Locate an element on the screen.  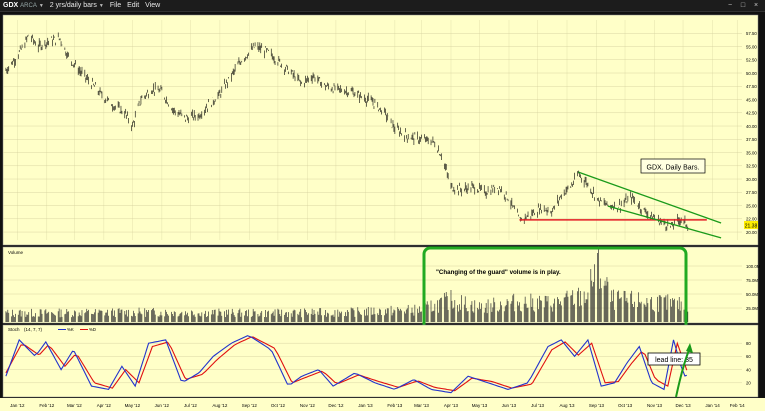
x-tick-label: May '13 is located at coordinates (480, 405).